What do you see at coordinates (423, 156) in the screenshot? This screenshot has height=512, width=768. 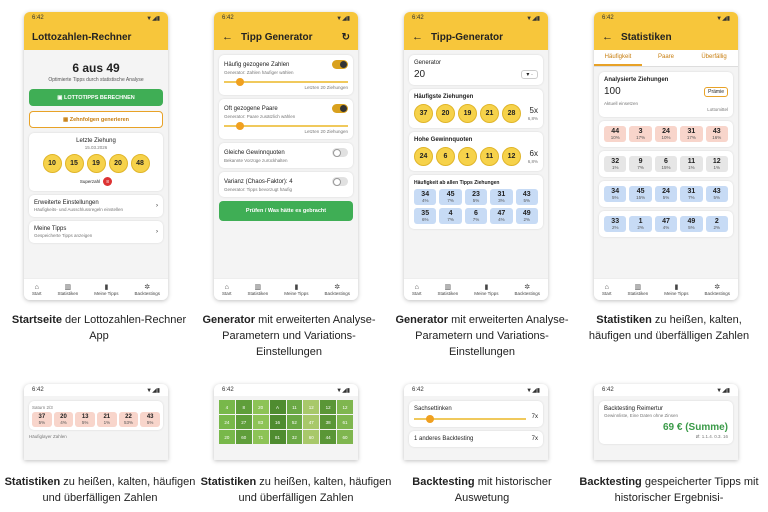 I see `ball: 24` at bounding box center [423, 156].